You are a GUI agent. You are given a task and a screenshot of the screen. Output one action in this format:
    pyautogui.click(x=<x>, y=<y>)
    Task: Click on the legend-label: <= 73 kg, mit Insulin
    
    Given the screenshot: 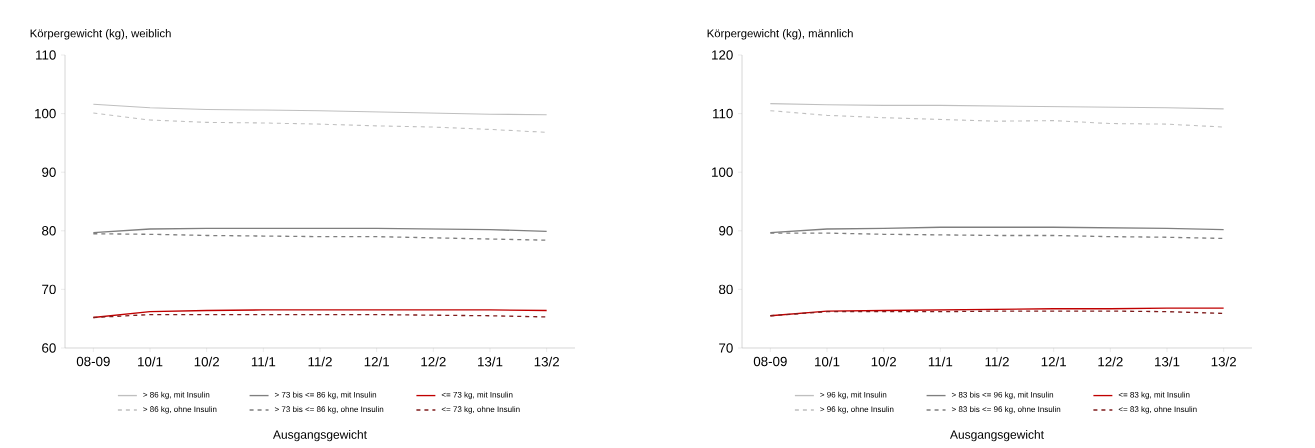 What is the action you would take?
    pyautogui.click(x=477, y=395)
    